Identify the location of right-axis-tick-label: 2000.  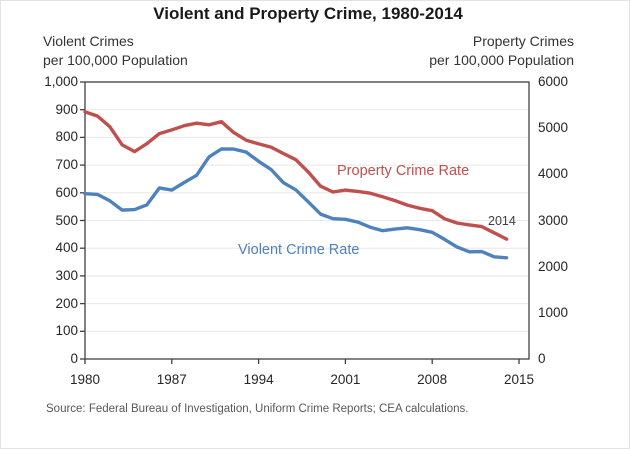
(553, 266).